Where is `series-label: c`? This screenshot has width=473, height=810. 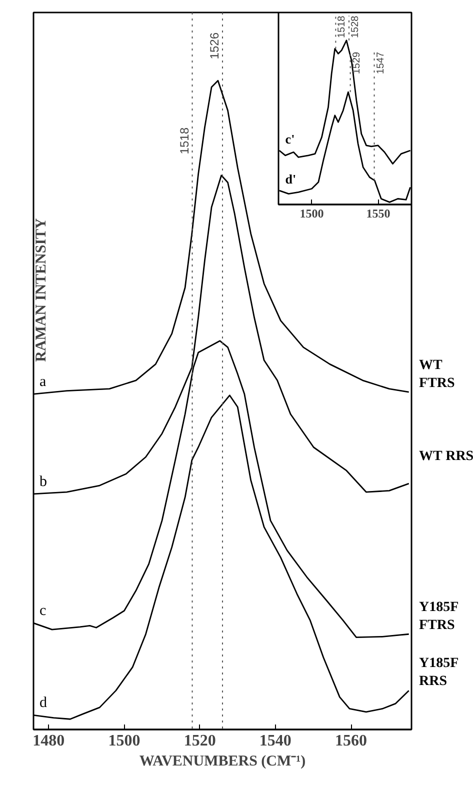
series-label: c is located at coordinates (43, 611).